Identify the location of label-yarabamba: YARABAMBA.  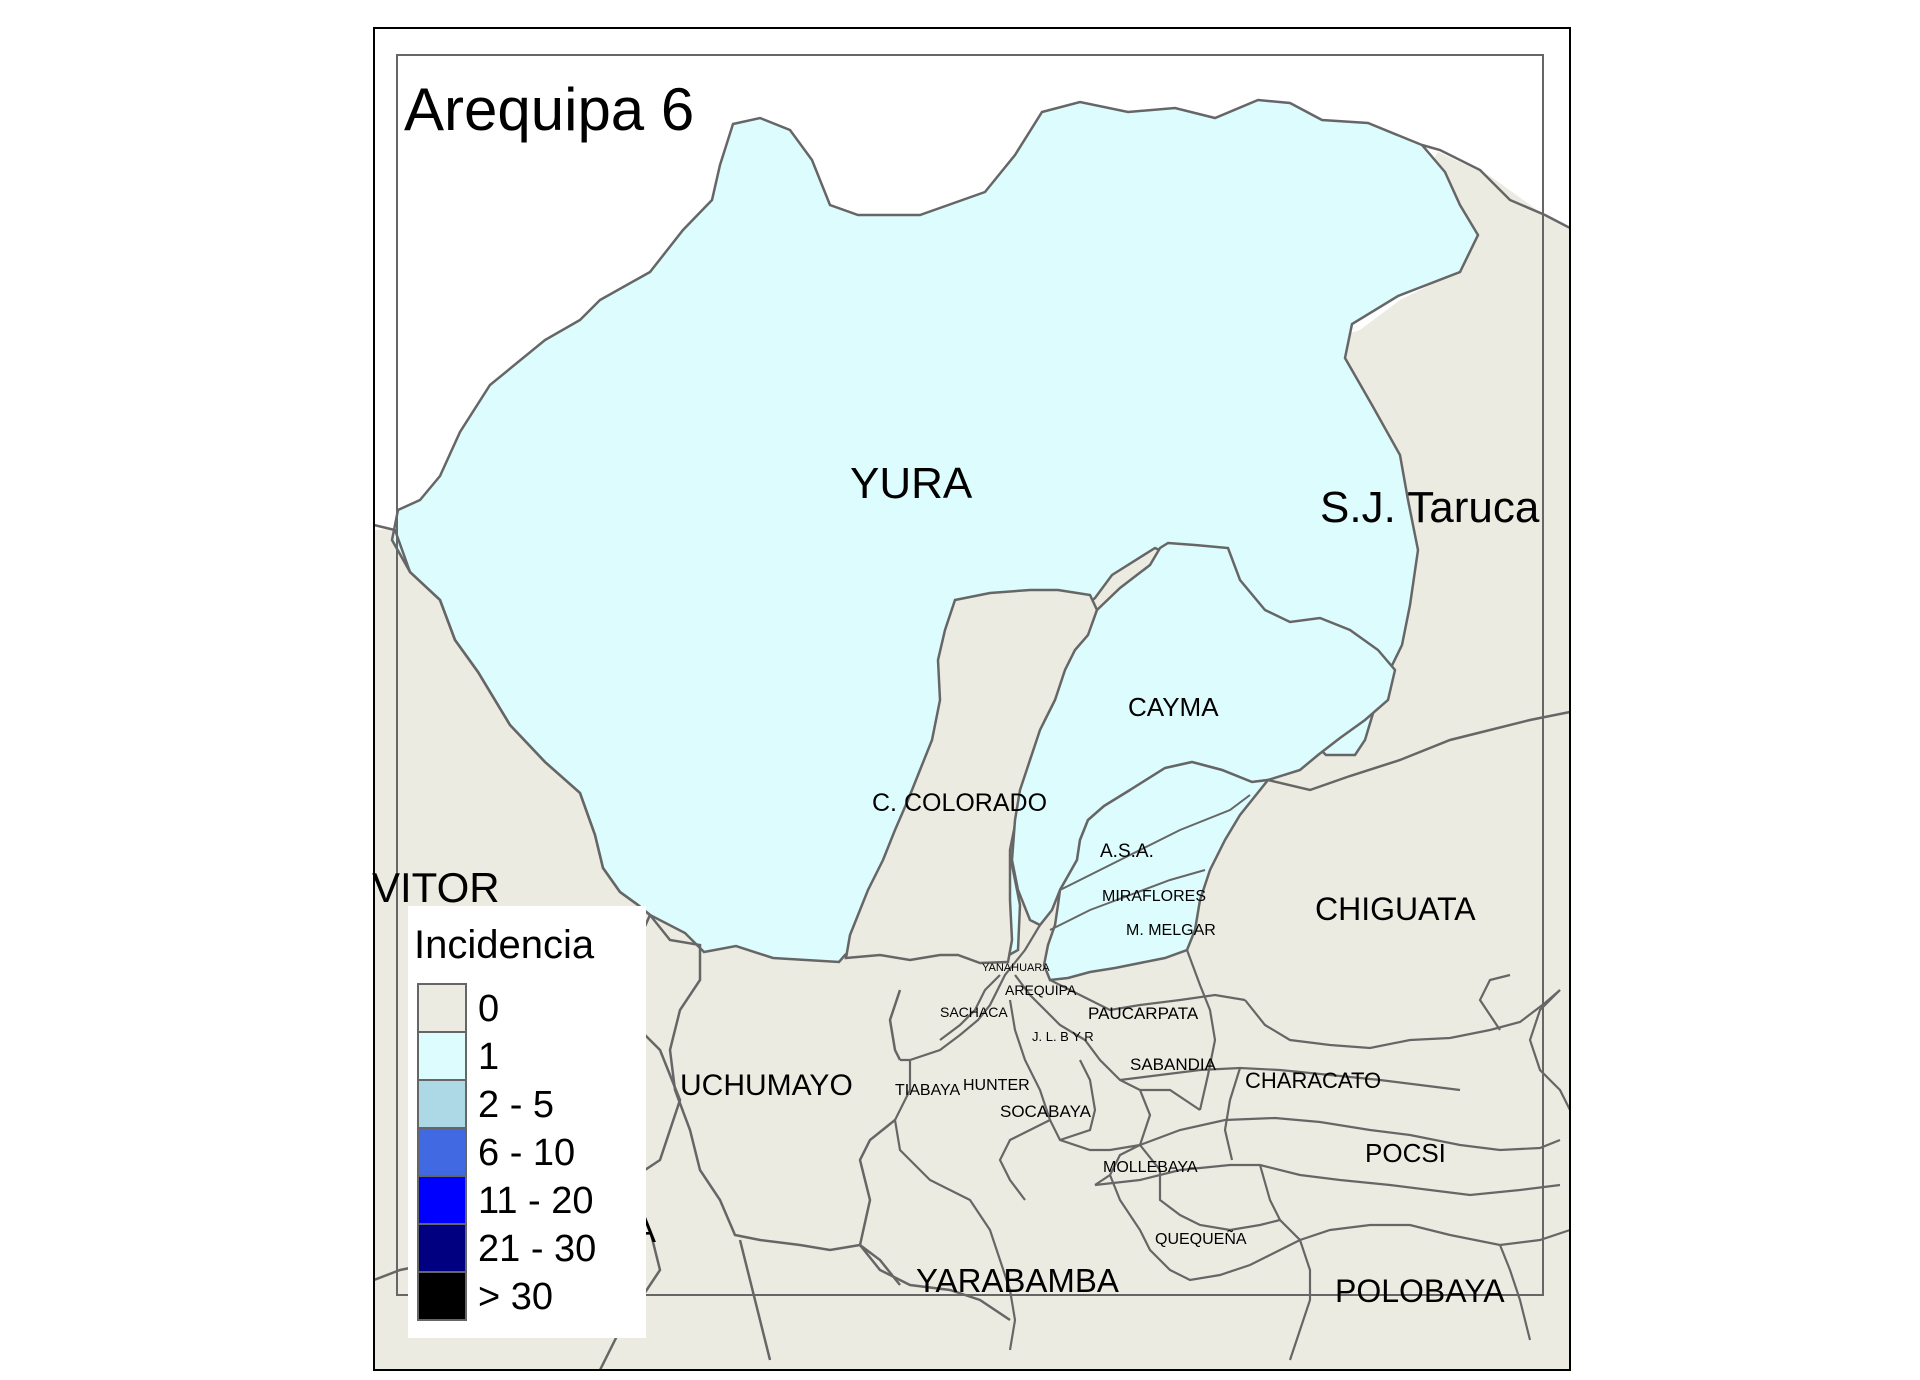
(1017, 1280).